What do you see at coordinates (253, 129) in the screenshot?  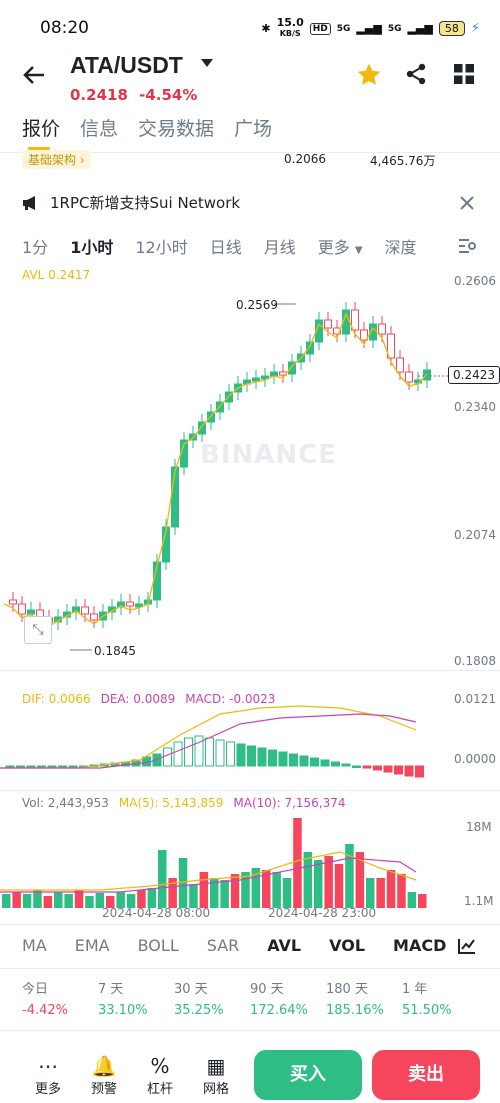 I see `tab-square: 广场` at bounding box center [253, 129].